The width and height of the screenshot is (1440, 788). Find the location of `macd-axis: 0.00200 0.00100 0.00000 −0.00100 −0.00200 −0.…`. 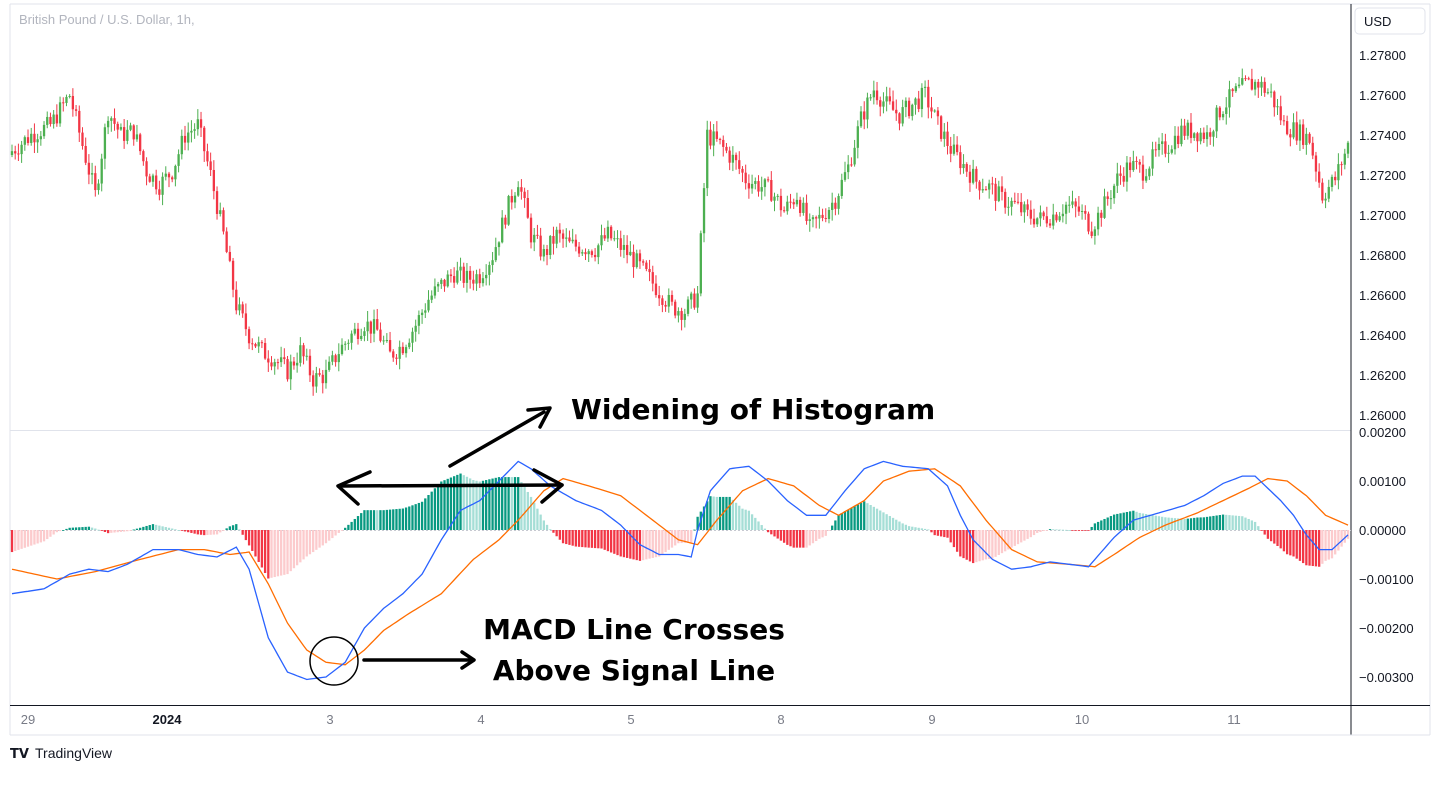

macd-axis: 0.00200 0.00100 0.00000 −0.00100 −0.00200 −0.… is located at coordinates (1386, 555).